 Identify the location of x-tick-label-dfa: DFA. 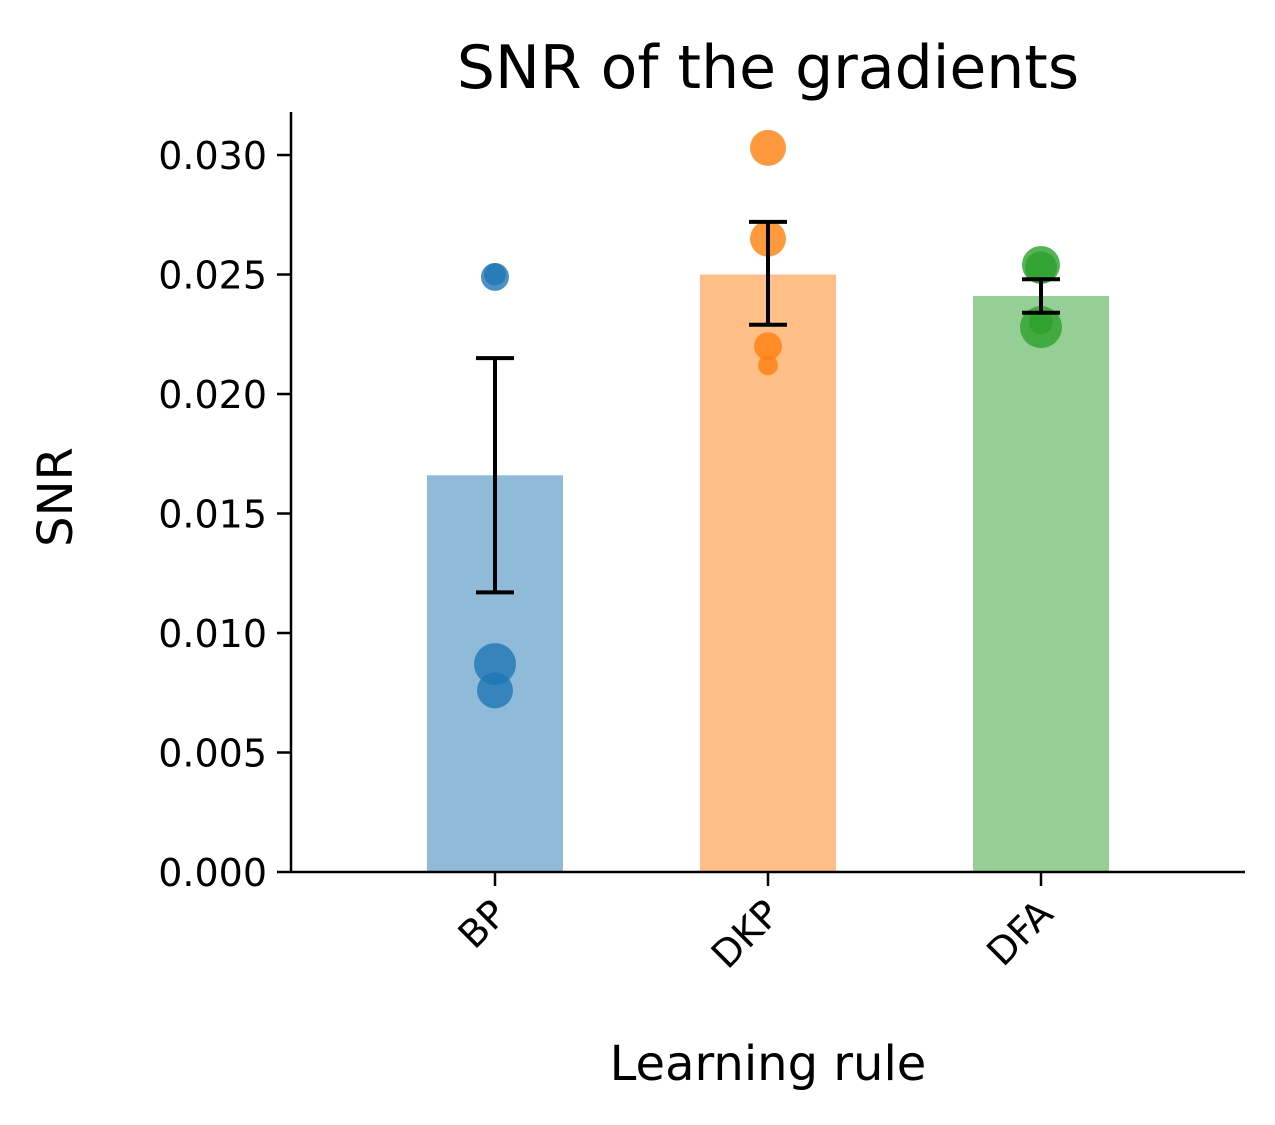
(1019, 932).